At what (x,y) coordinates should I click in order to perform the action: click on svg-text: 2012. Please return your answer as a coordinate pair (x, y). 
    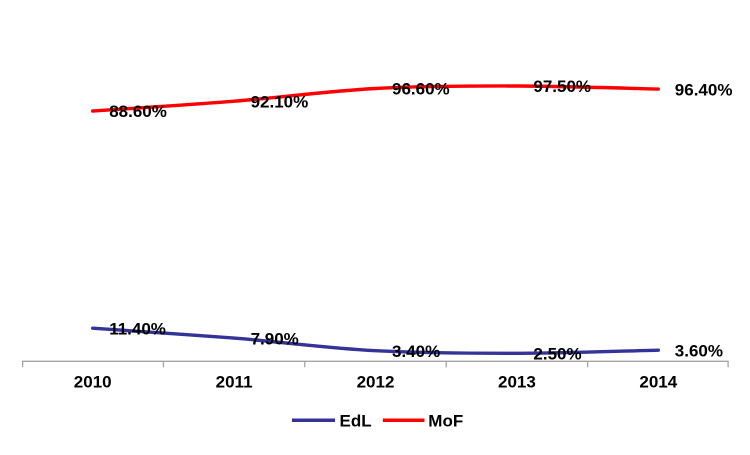
    Looking at the image, I should click on (376, 382).